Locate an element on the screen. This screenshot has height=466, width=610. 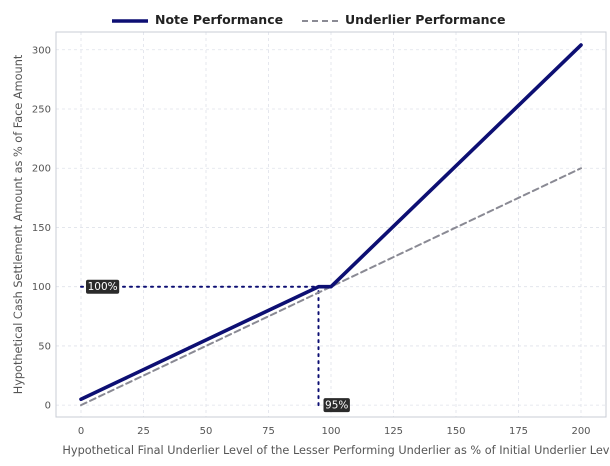
x-tick-label: 150 is located at coordinates (455, 431).